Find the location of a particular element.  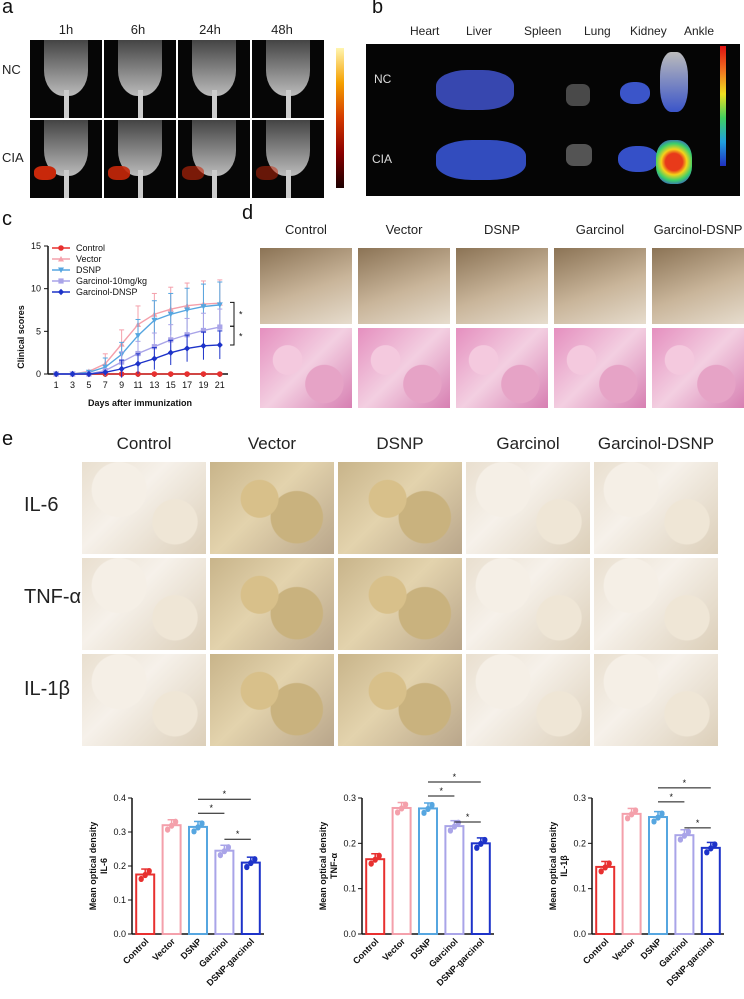

x-tick-label: 11 is located at coordinates (137, 385).